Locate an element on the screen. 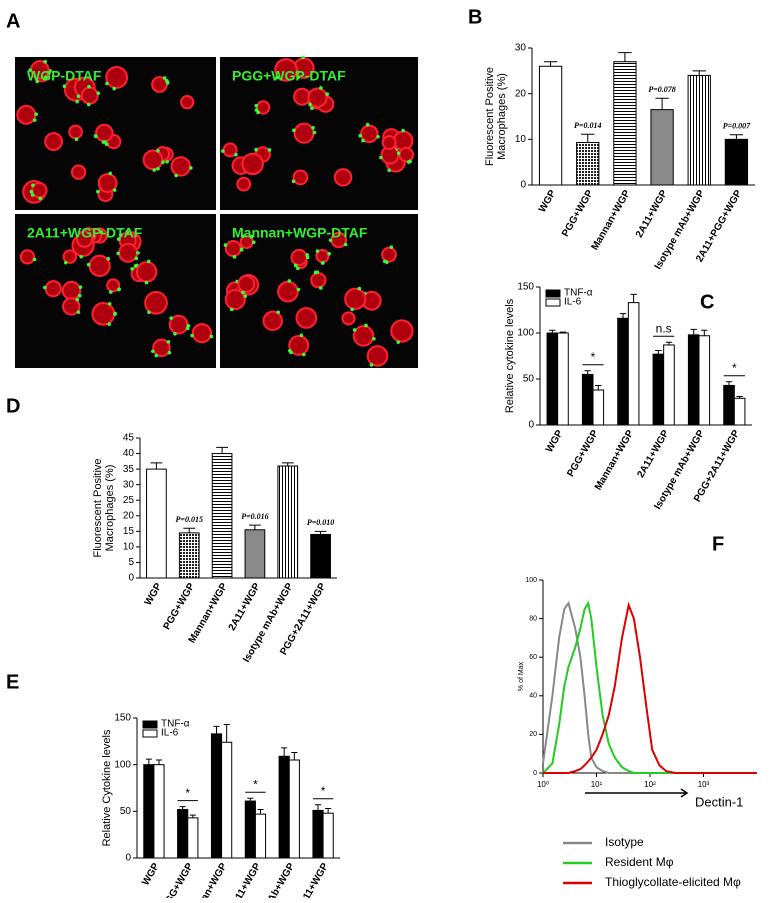 This screenshot has height=903, width=774. histogram-line is located at coordinates (649, 687).